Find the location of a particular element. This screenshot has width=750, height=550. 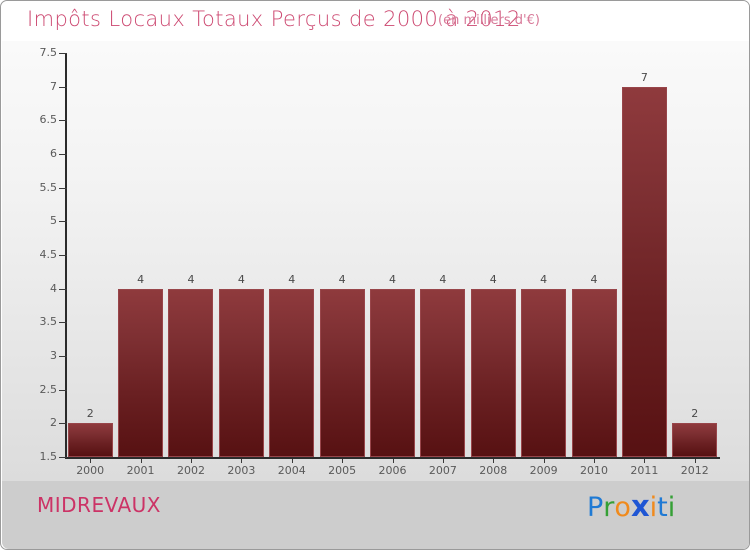

x-axis-label-2000: 2000 is located at coordinates (90, 470).